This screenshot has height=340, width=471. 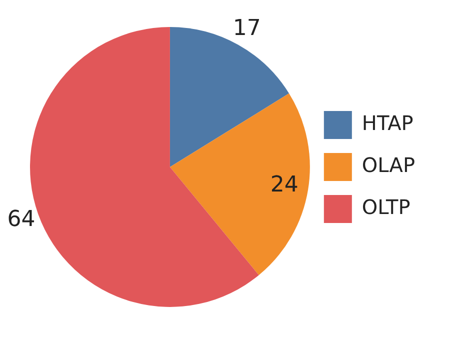 What do you see at coordinates (246, 28) in the screenshot?
I see `data-label: 17` at bounding box center [246, 28].